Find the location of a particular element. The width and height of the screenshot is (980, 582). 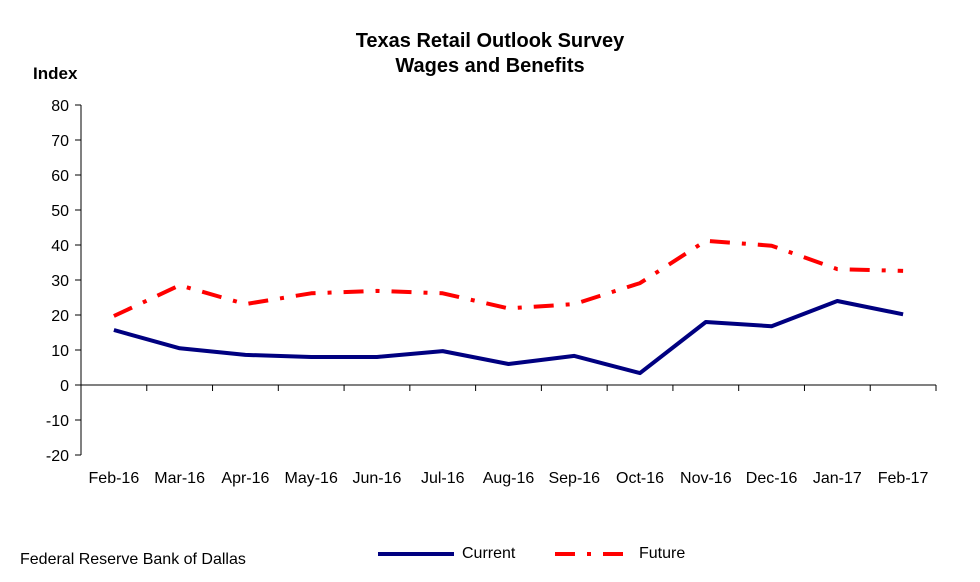

y-tick-label: -10 is located at coordinates (57, 421).